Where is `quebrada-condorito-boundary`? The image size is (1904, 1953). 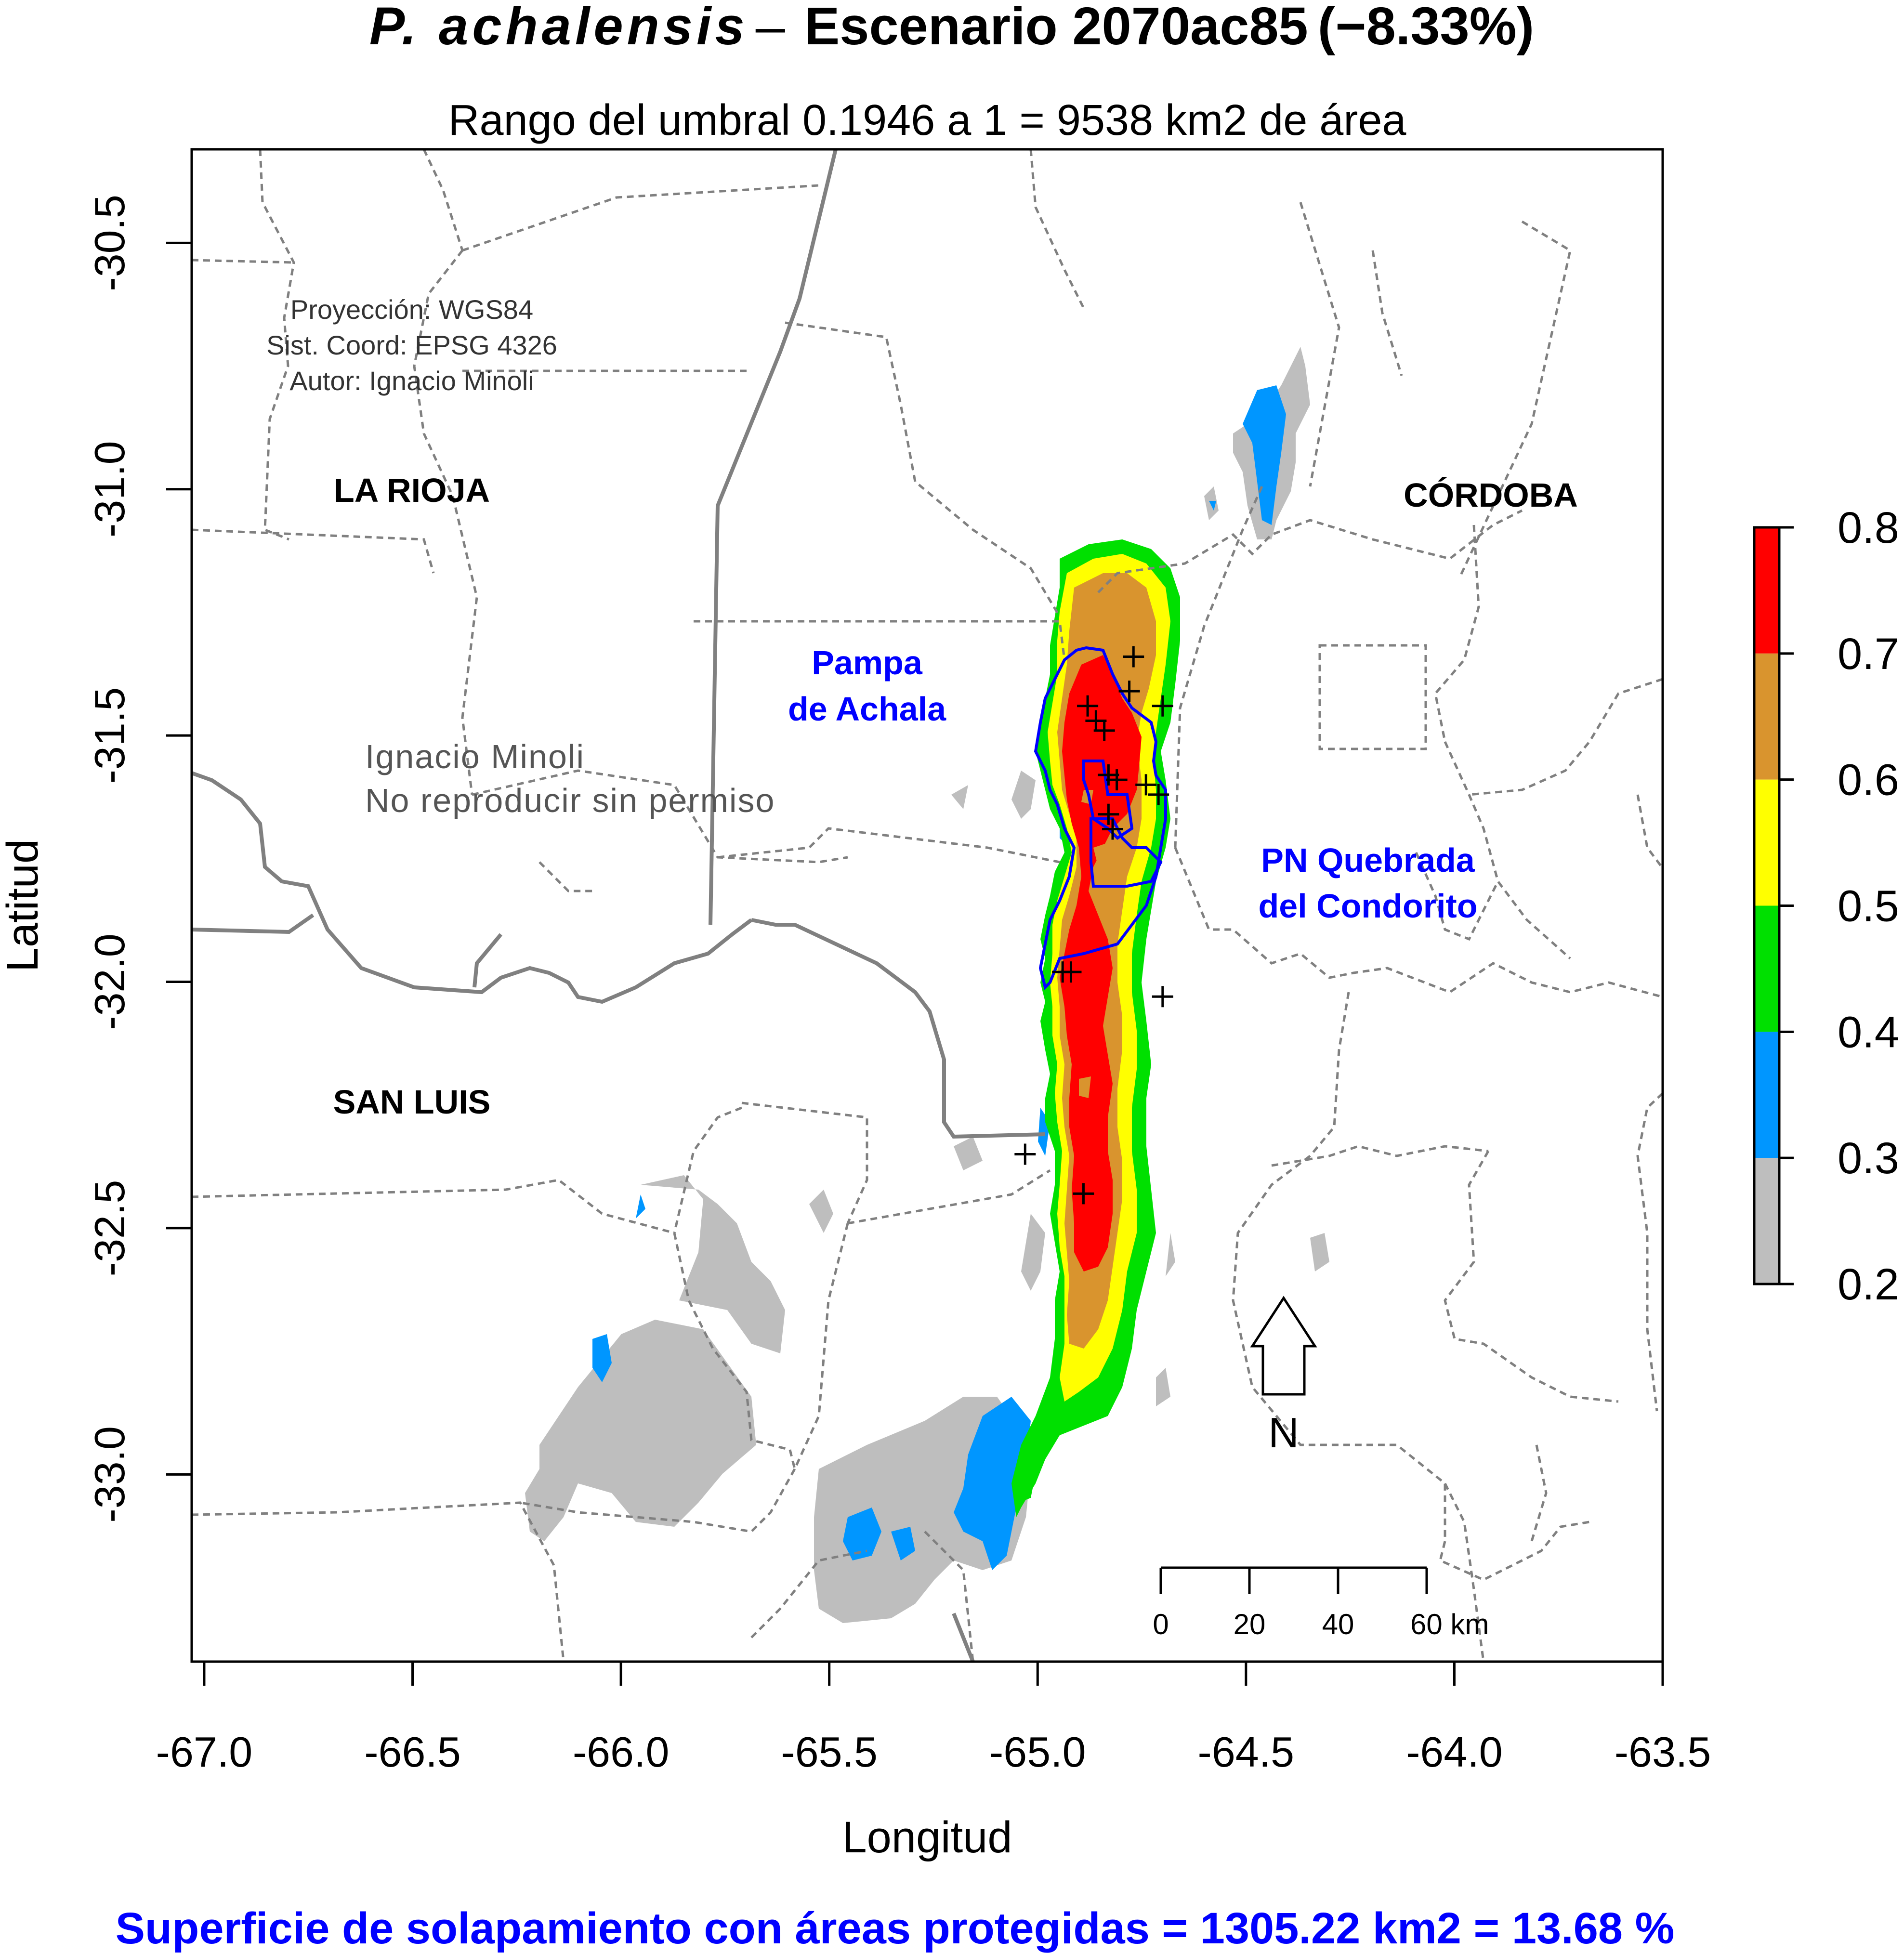 quebrada-condorito-boundary is located at coordinates (1108, 800).